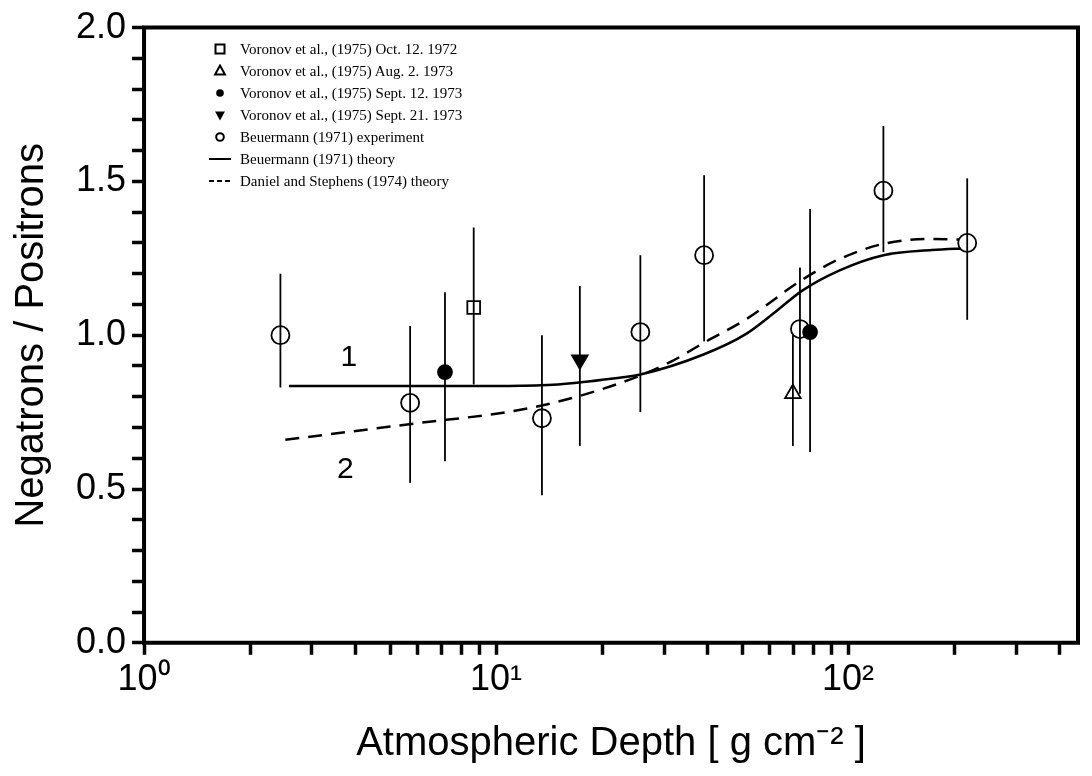 Image resolution: width=1092 pixels, height=776 pixels. Describe the element at coordinates (317, 159) in the screenshot. I see `legend-label: Beuermann (1971) theory` at that location.